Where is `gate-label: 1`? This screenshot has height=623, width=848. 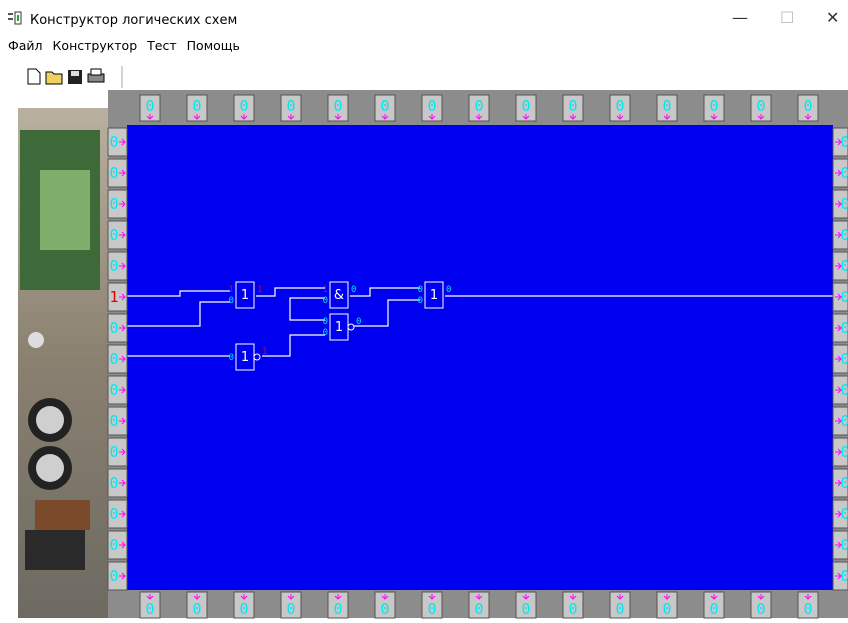
gate-label: 1 is located at coordinates (245, 357).